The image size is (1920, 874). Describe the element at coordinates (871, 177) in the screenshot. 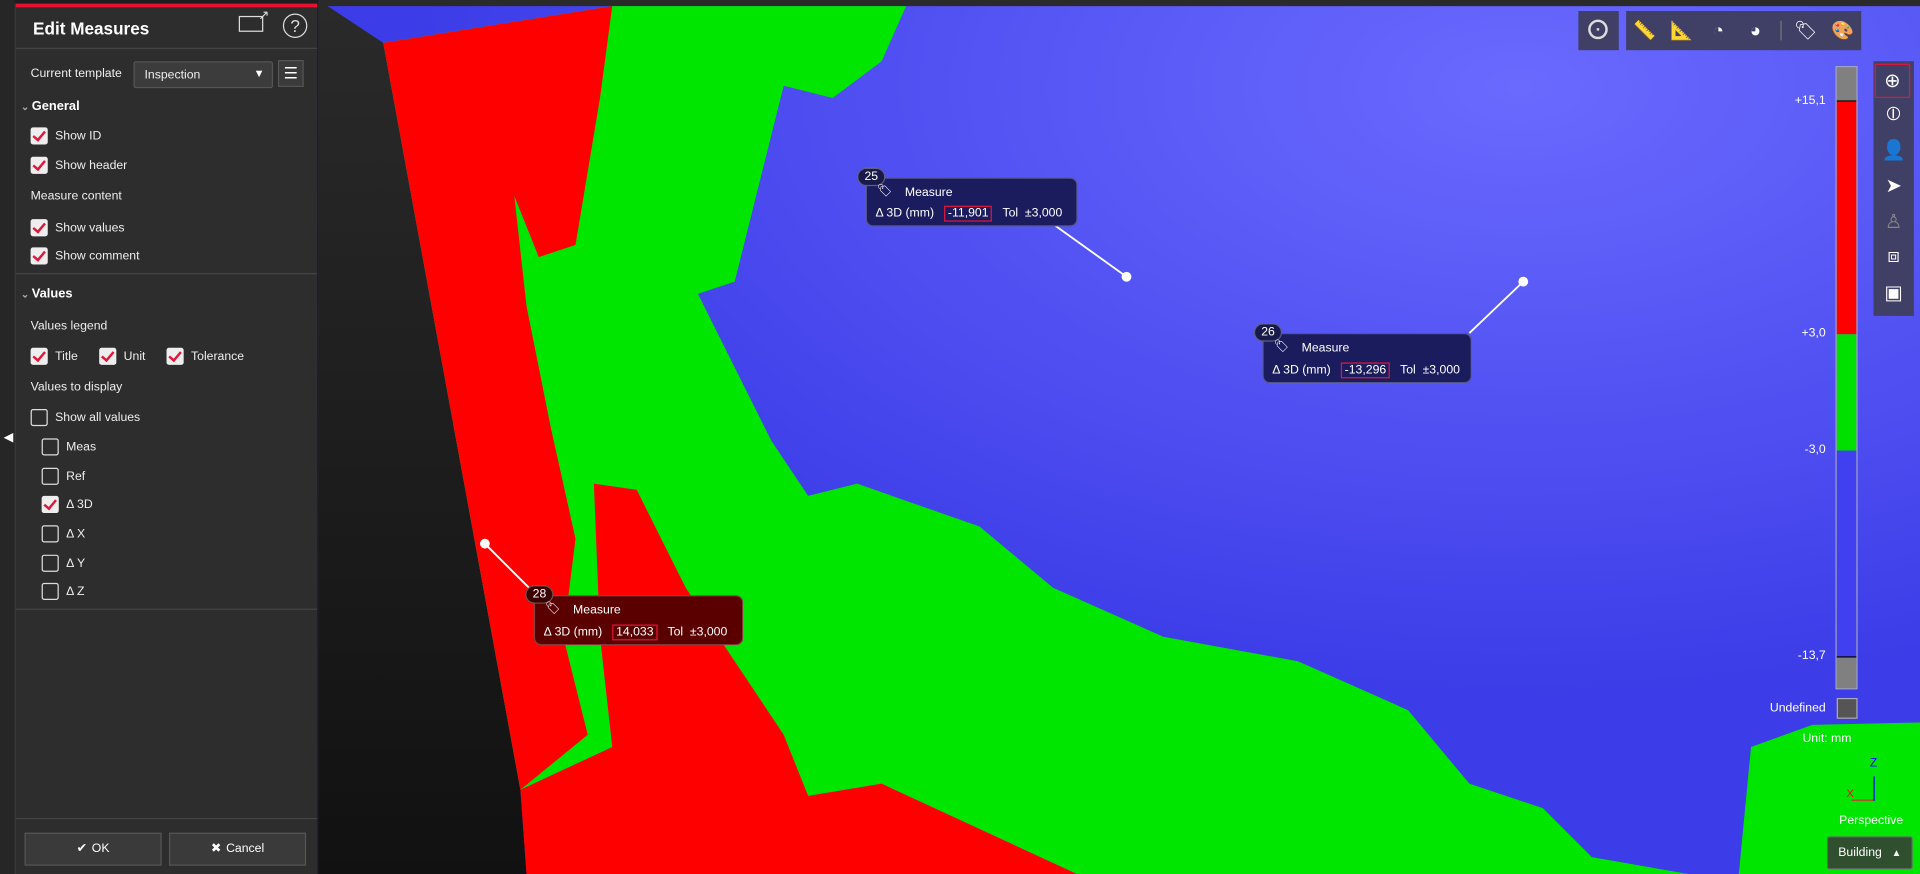

I see `measure-id: 25` at that location.